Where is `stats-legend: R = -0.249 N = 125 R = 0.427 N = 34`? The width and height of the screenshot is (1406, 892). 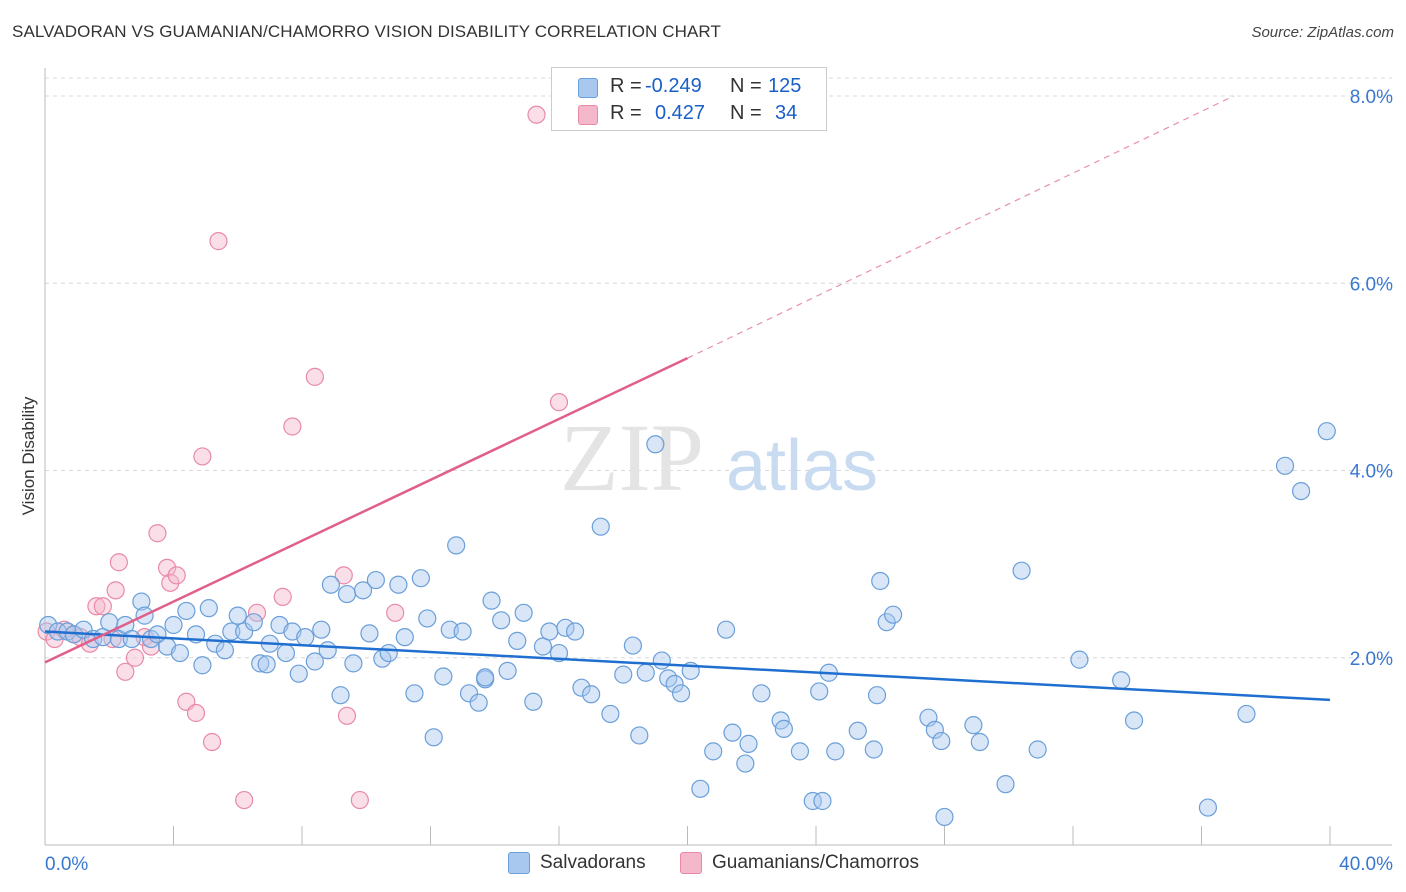
stats-legend: R = -0.249 N = 125 R = 0.427 N = 34 is located at coordinates (689, 99).